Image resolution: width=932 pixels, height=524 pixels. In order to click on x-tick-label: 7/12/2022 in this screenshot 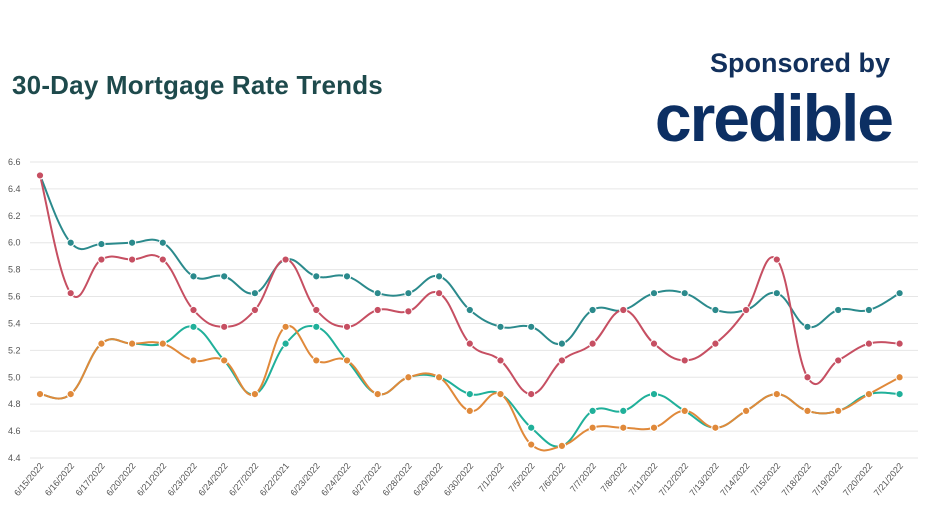, I will do `click(673, 479)`.